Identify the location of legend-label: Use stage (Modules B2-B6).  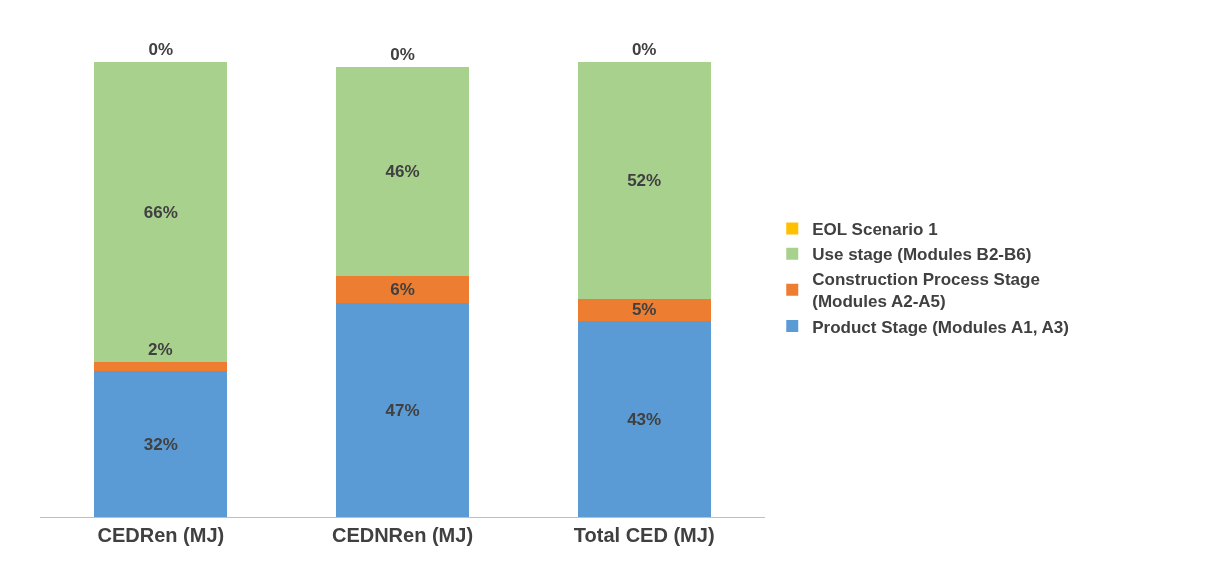
(922, 255).